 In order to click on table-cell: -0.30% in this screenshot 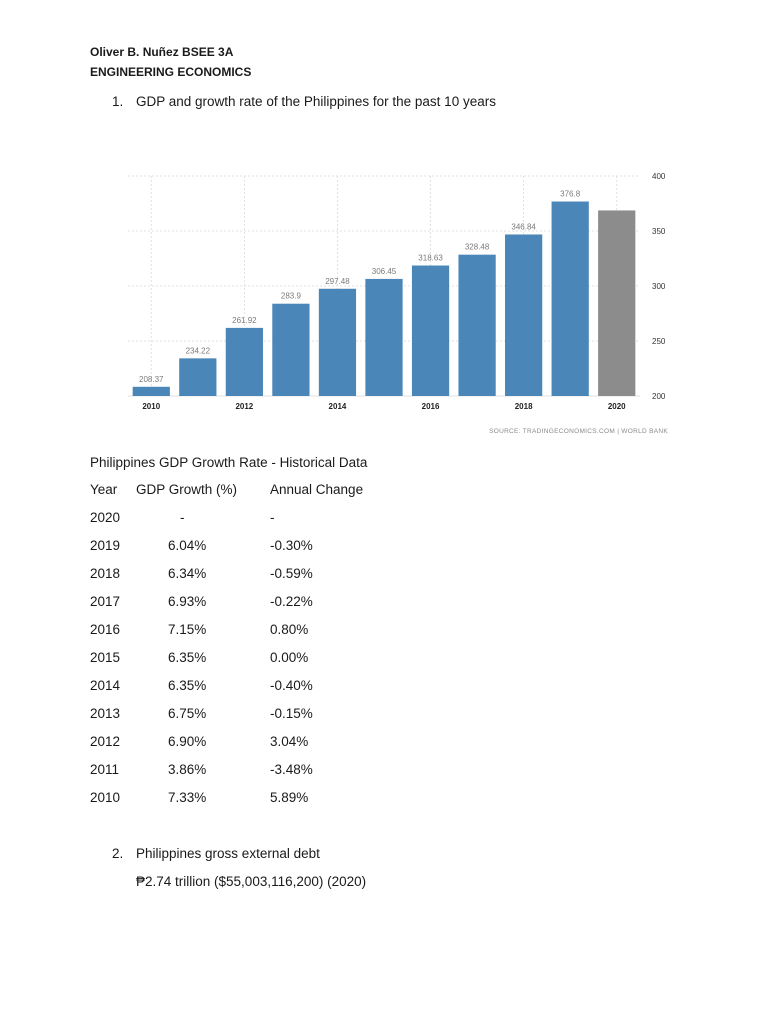, I will do `click(291, 545)`.